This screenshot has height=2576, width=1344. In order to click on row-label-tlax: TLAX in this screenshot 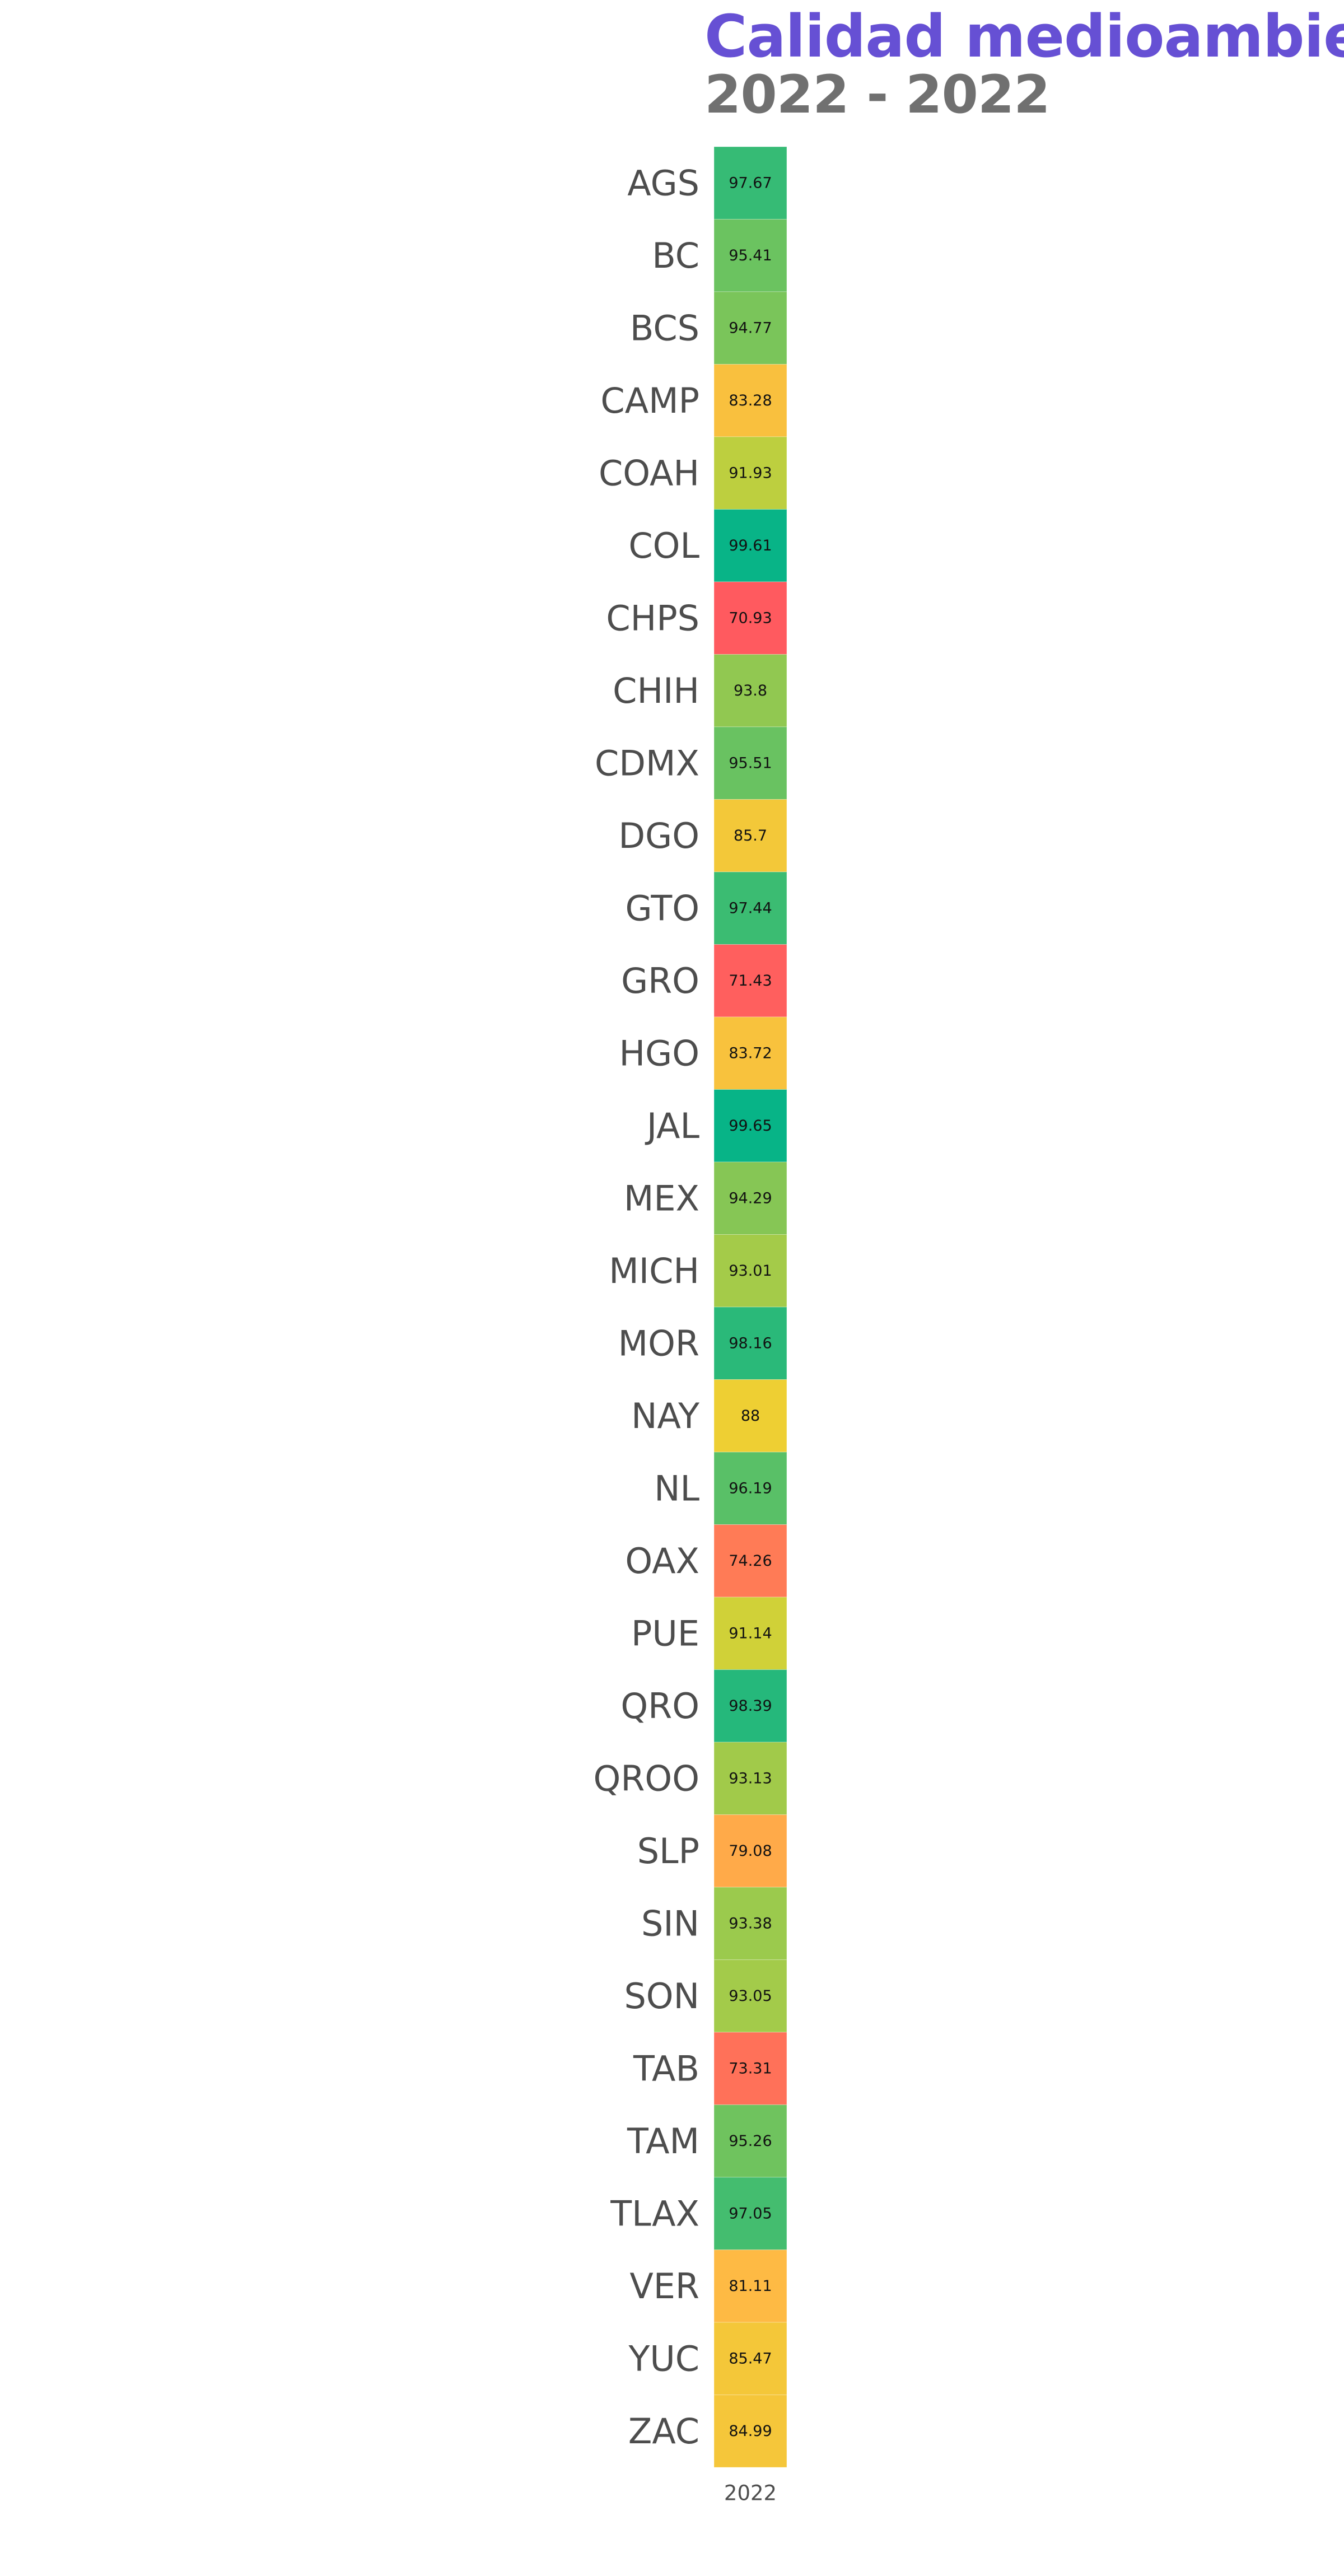, I will do `click(655, 2214)`.